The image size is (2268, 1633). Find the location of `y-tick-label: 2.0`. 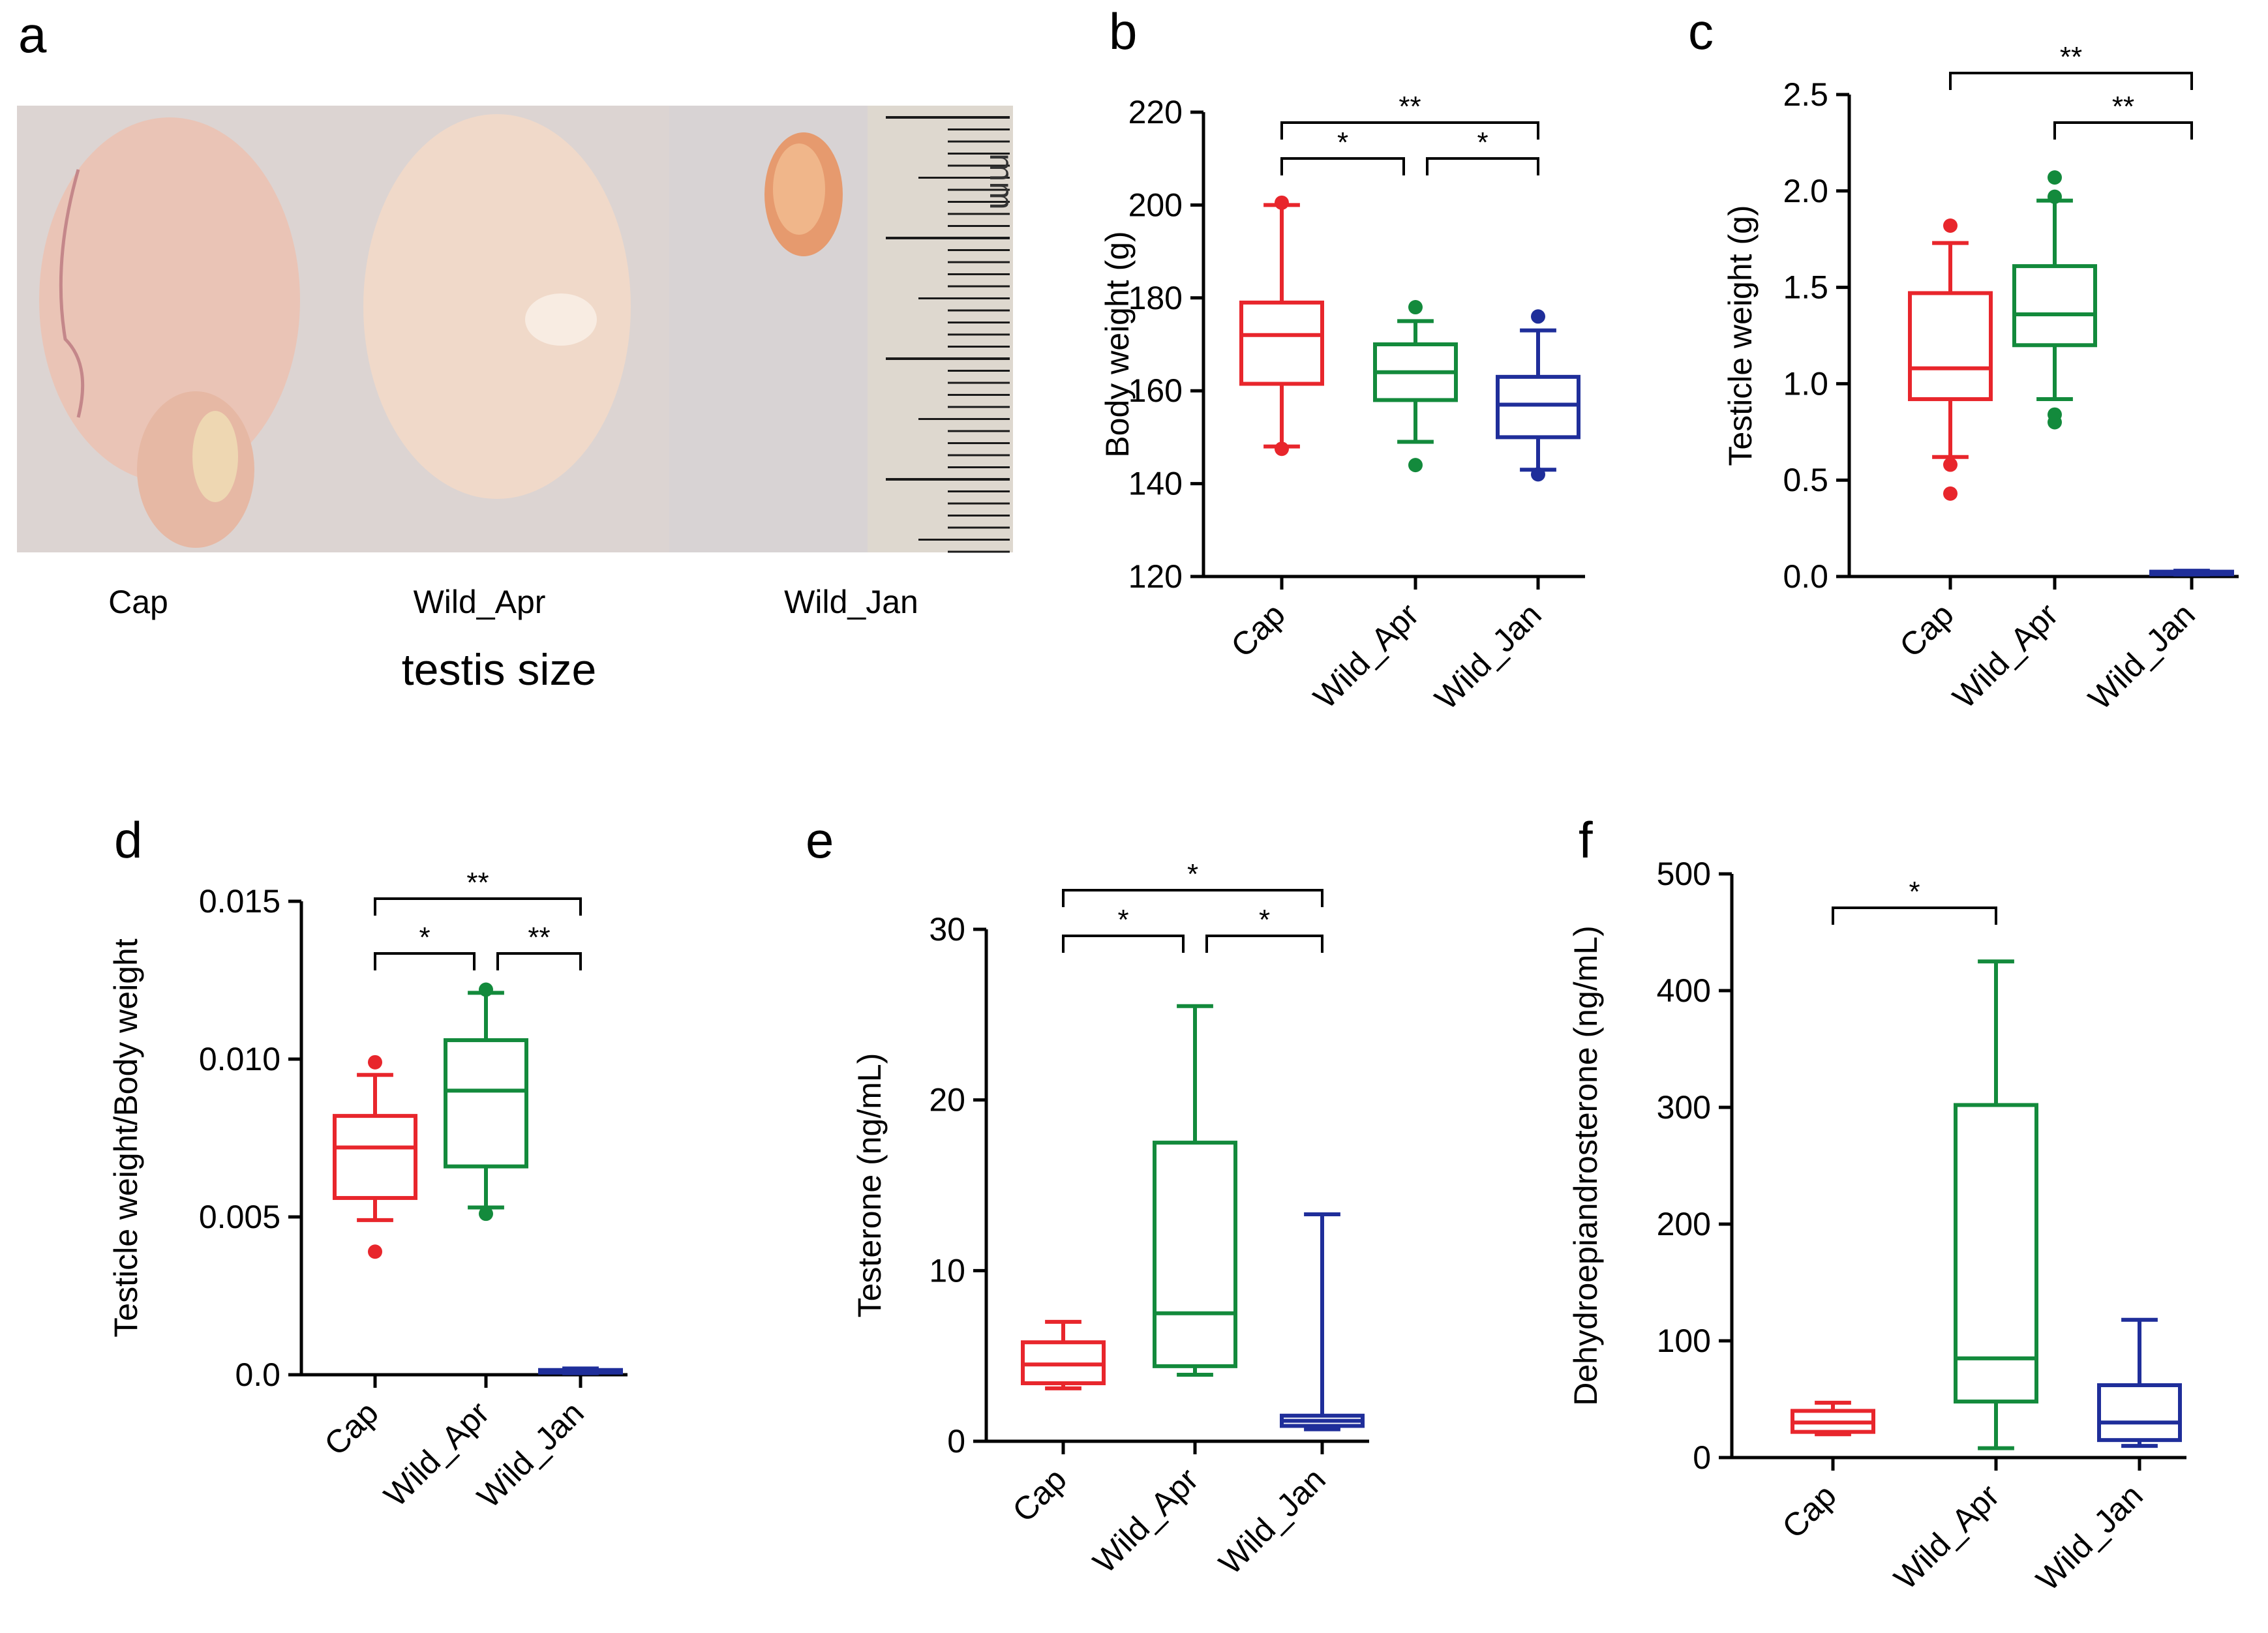

y-tick-label: 2.0 is located at coordinates (1805, 191).